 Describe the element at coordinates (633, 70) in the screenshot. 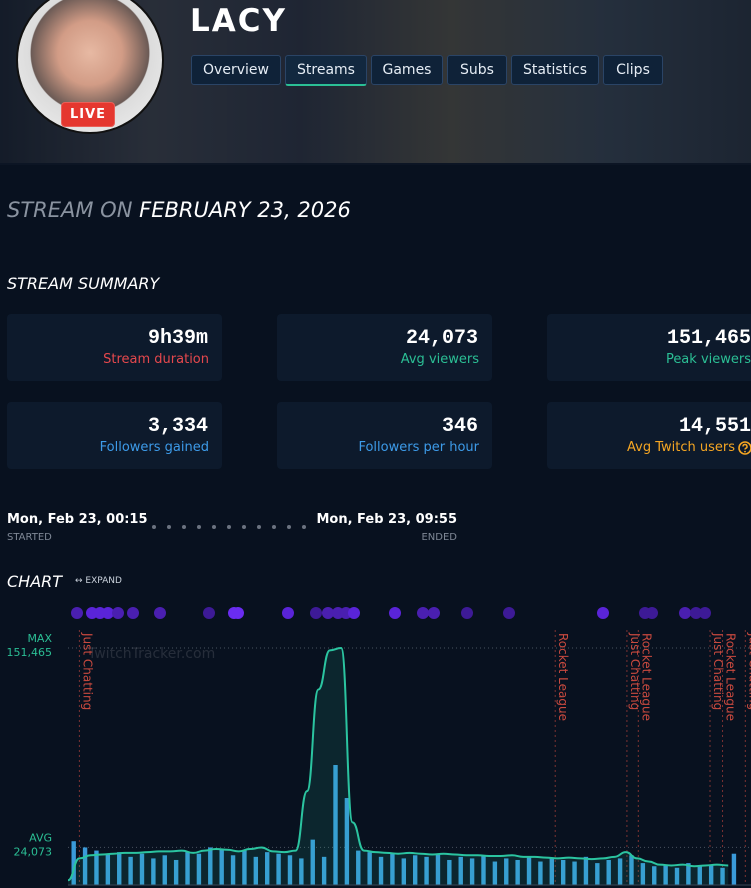

I see `nav-tab: Clips` at that location.